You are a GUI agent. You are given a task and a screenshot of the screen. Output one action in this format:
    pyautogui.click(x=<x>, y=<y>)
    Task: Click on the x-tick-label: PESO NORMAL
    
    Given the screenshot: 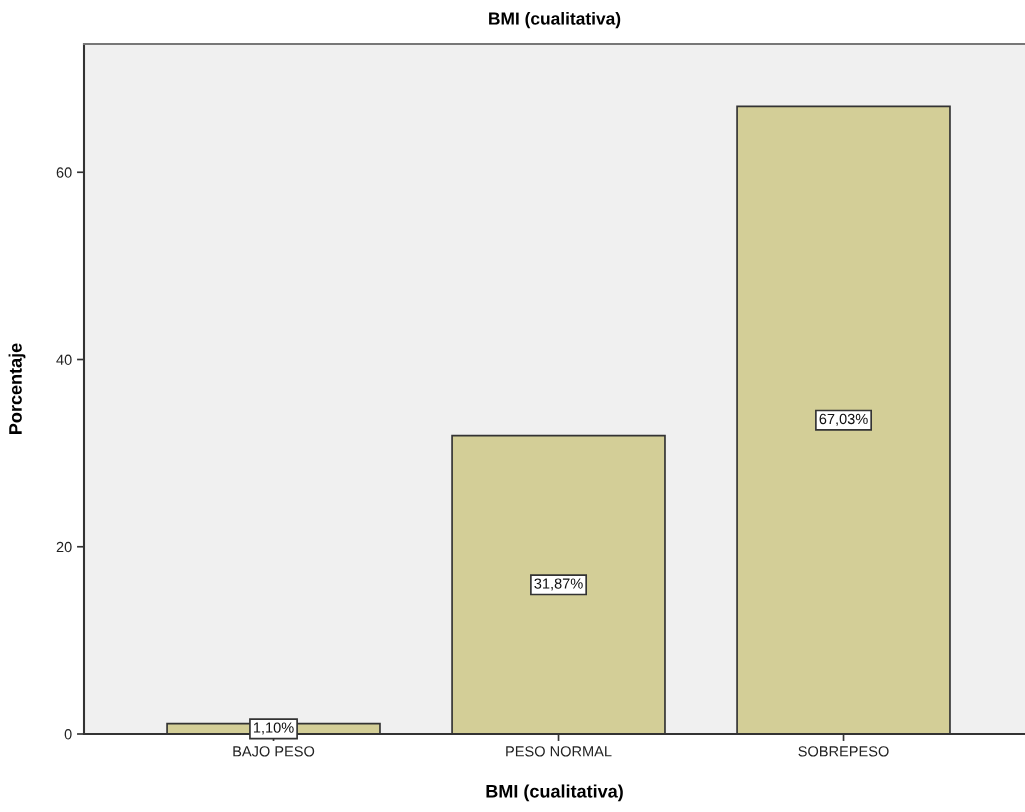 What is the action you would take?
    pyautogui.click(x=559, y=751)
    